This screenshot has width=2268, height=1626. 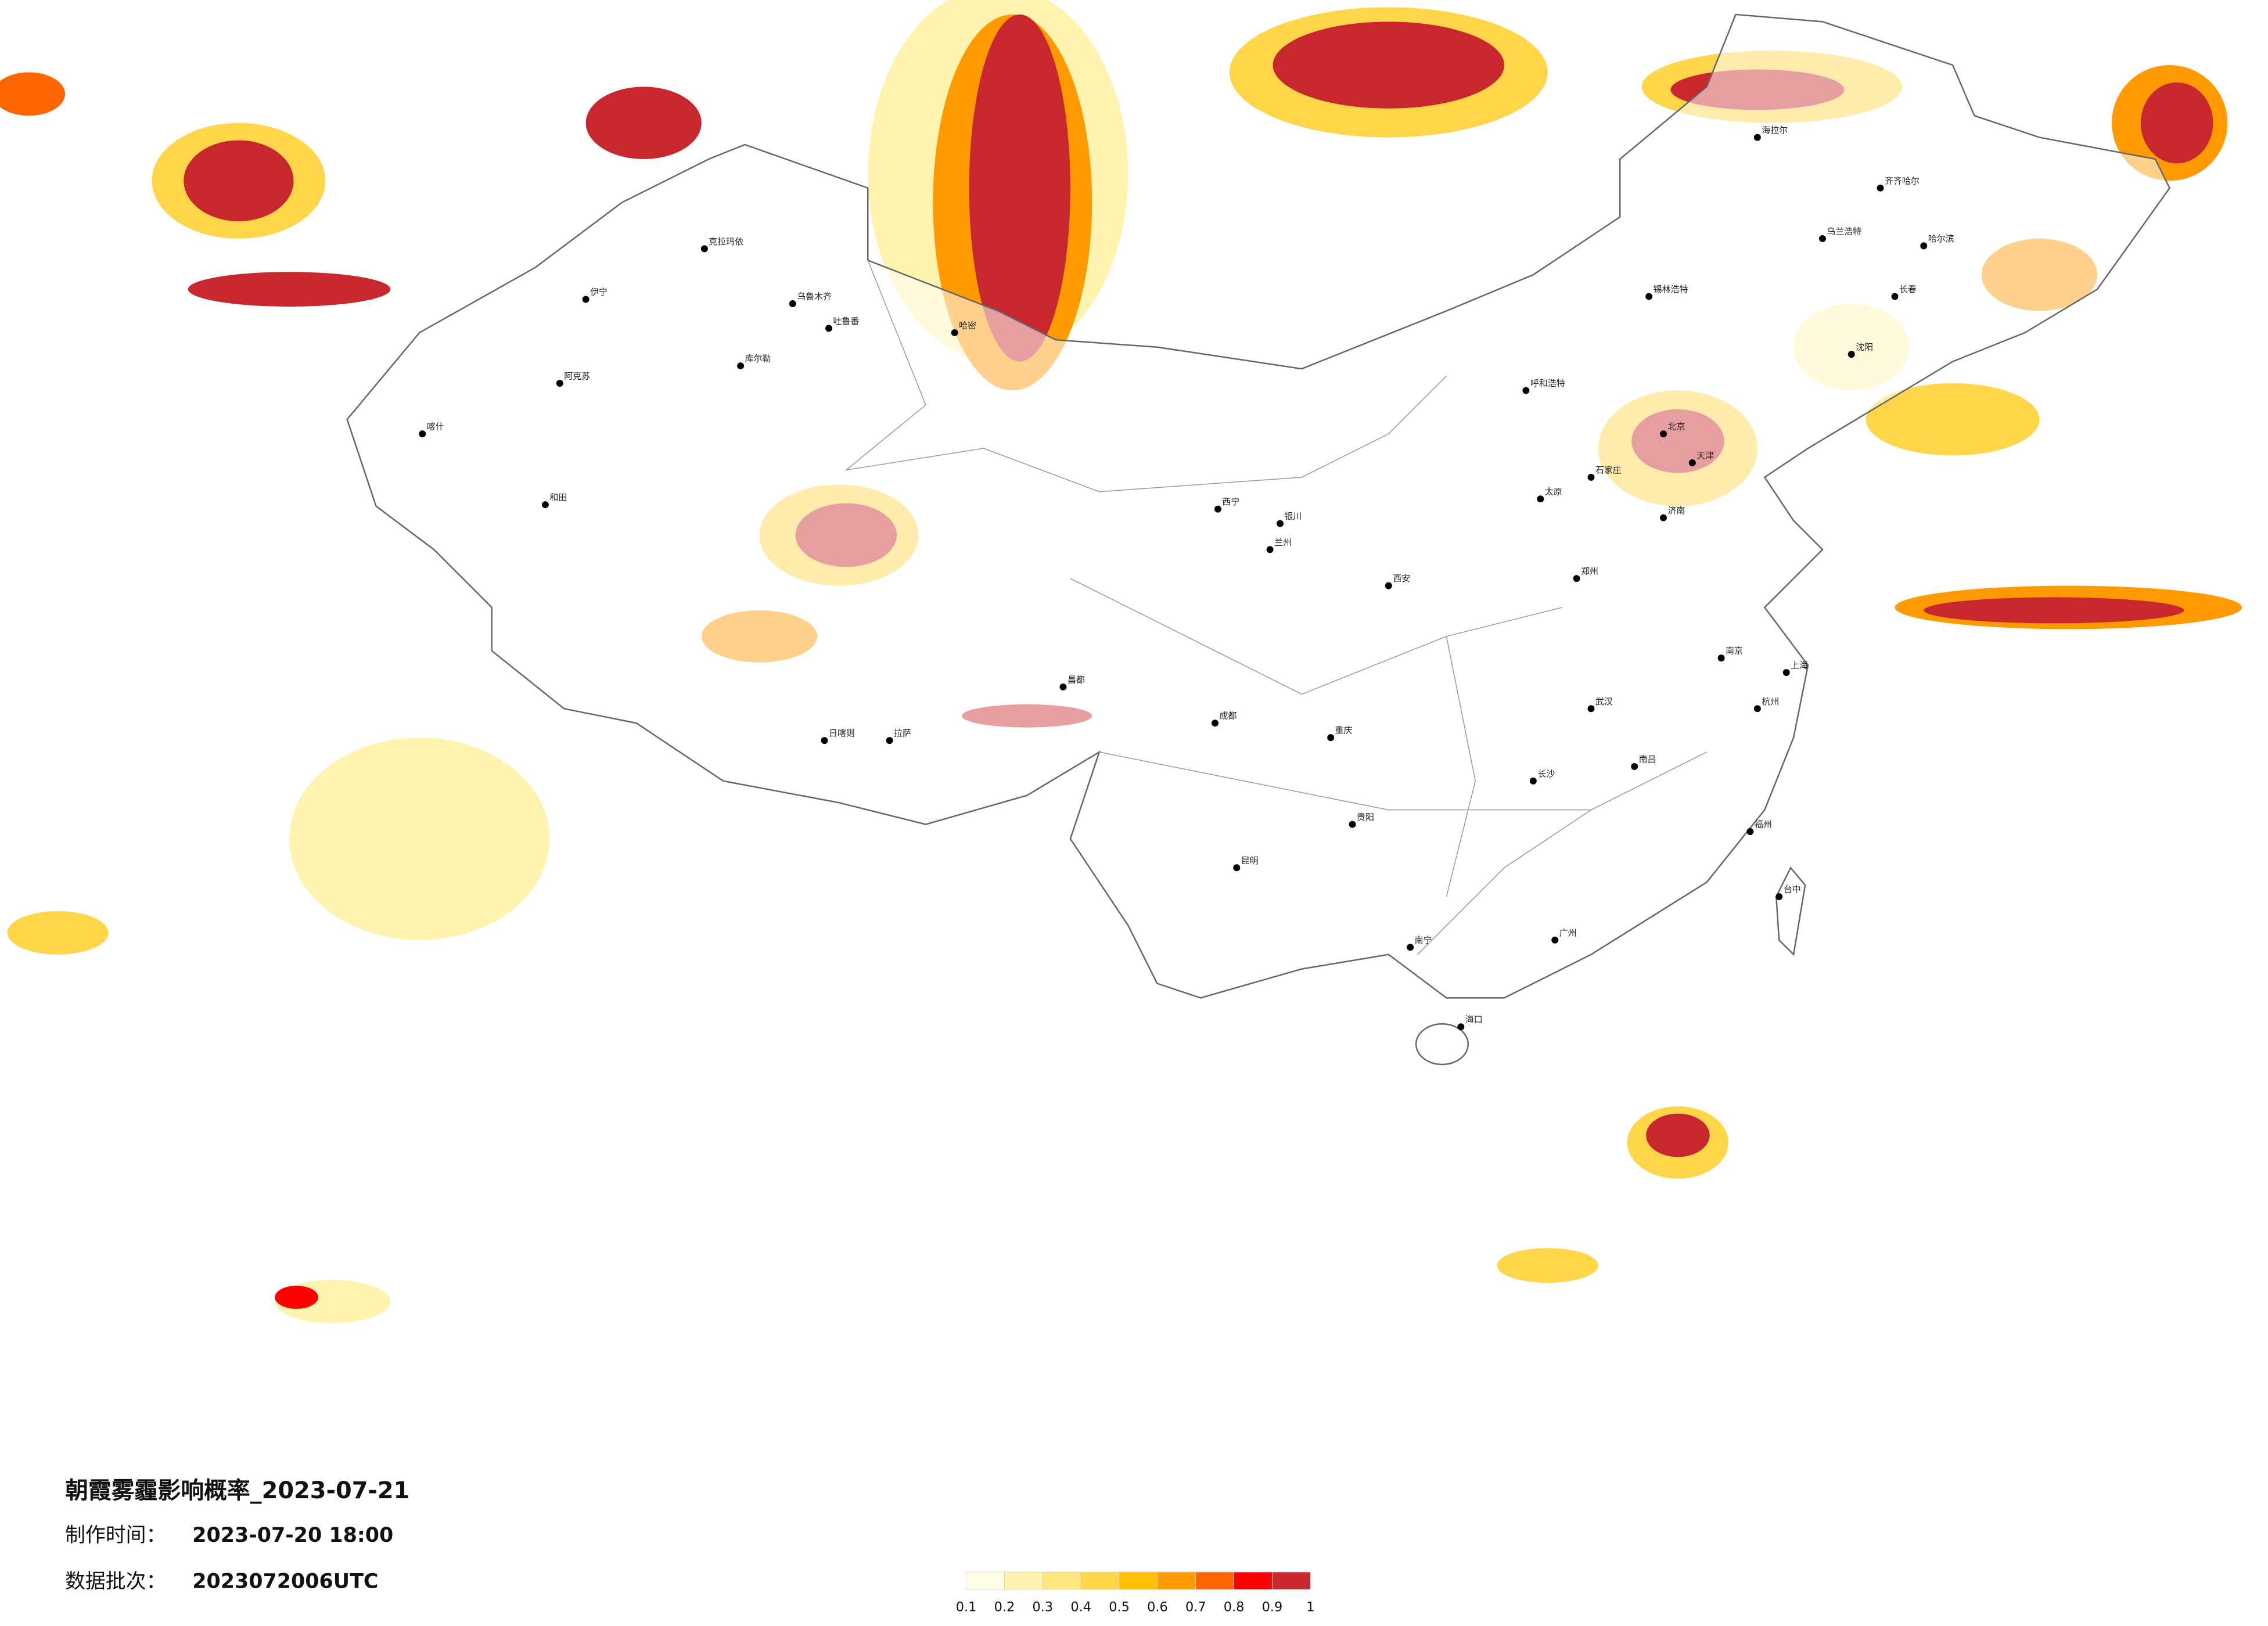 I want to click on city-label: 哈密, so click(x=967, y=325).